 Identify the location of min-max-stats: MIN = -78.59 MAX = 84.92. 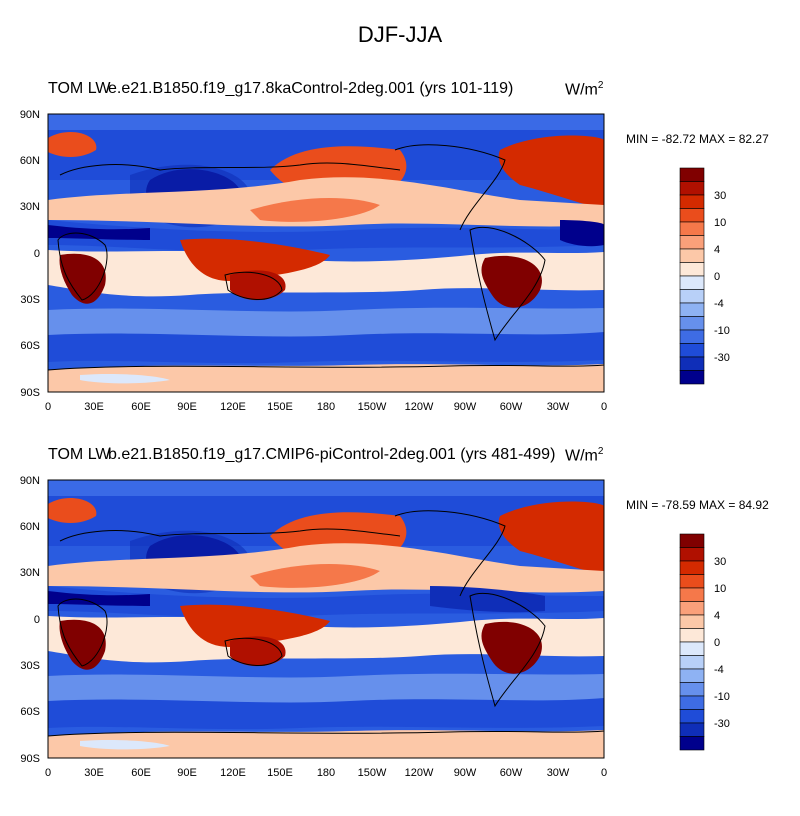
(697, 505).